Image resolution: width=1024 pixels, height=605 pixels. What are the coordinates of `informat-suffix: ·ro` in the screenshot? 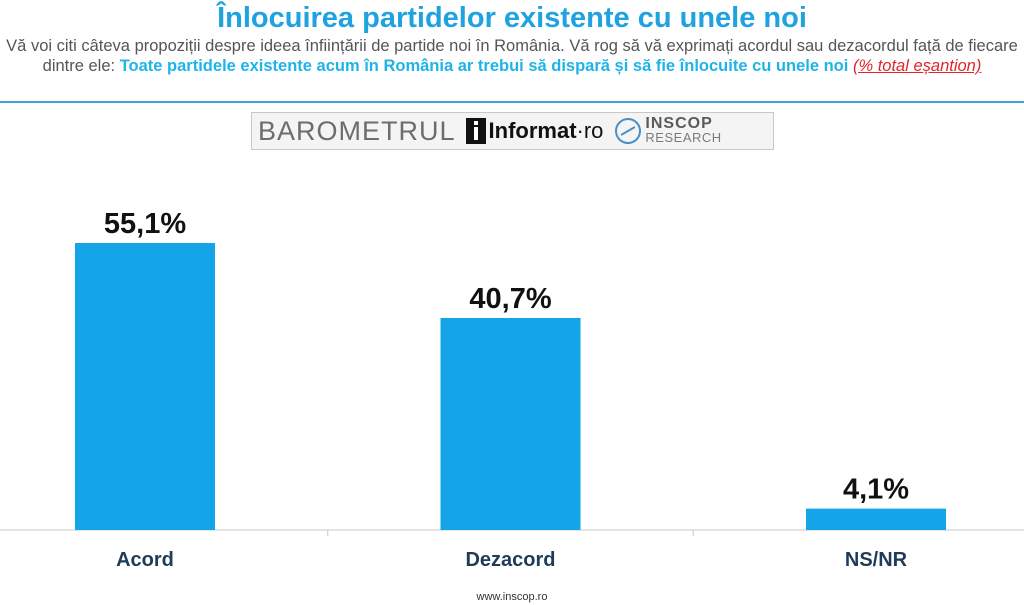 It's located at (590, 130).